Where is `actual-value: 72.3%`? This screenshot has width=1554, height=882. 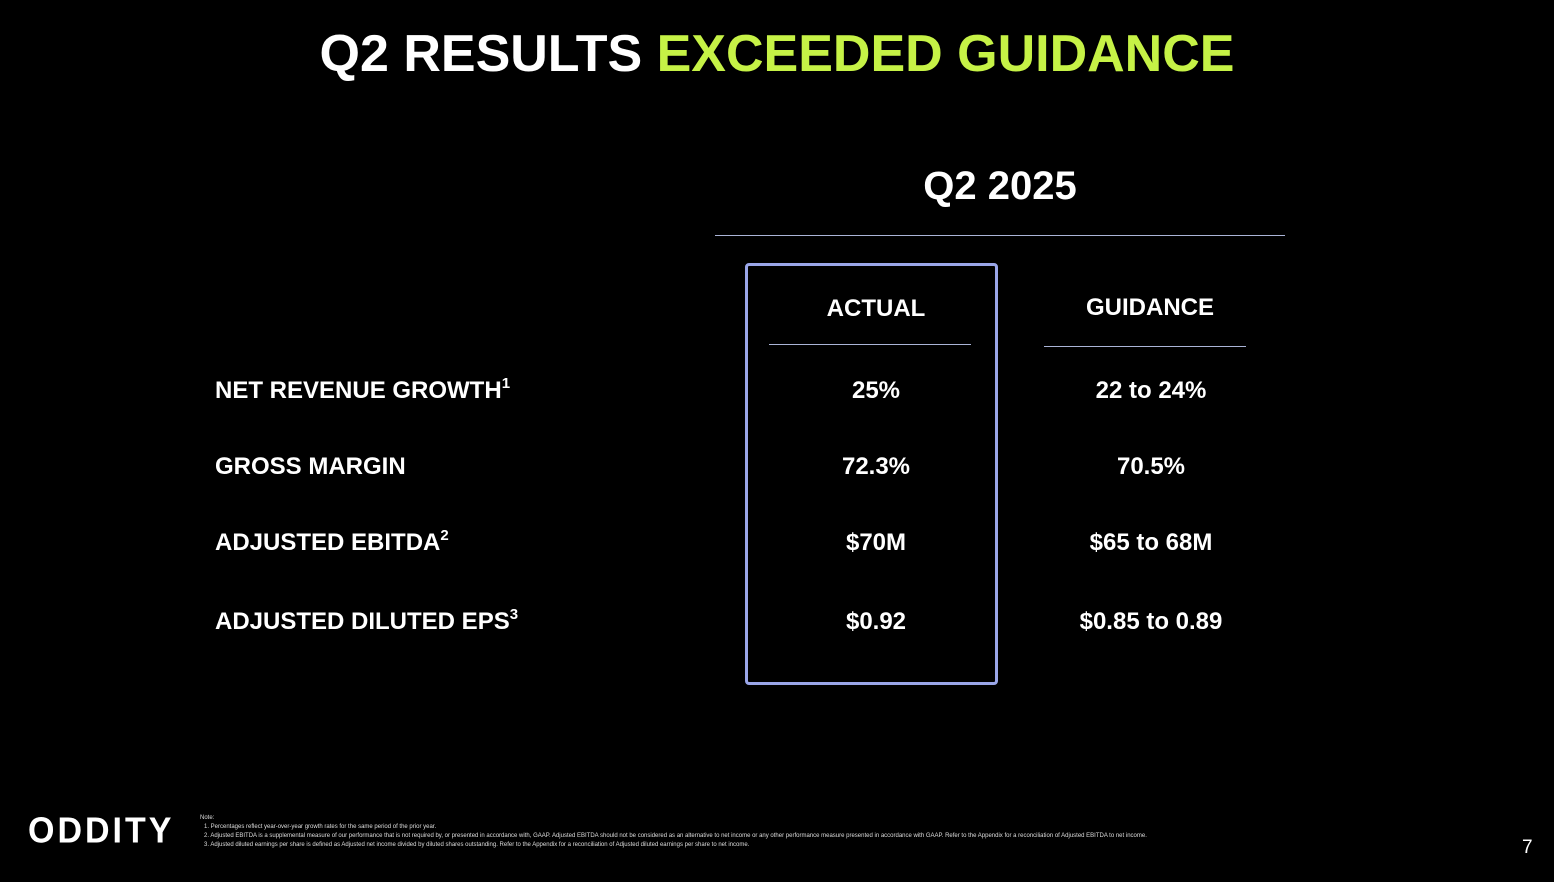 actual-value: 72.3% is located at coordinates (876, 466).